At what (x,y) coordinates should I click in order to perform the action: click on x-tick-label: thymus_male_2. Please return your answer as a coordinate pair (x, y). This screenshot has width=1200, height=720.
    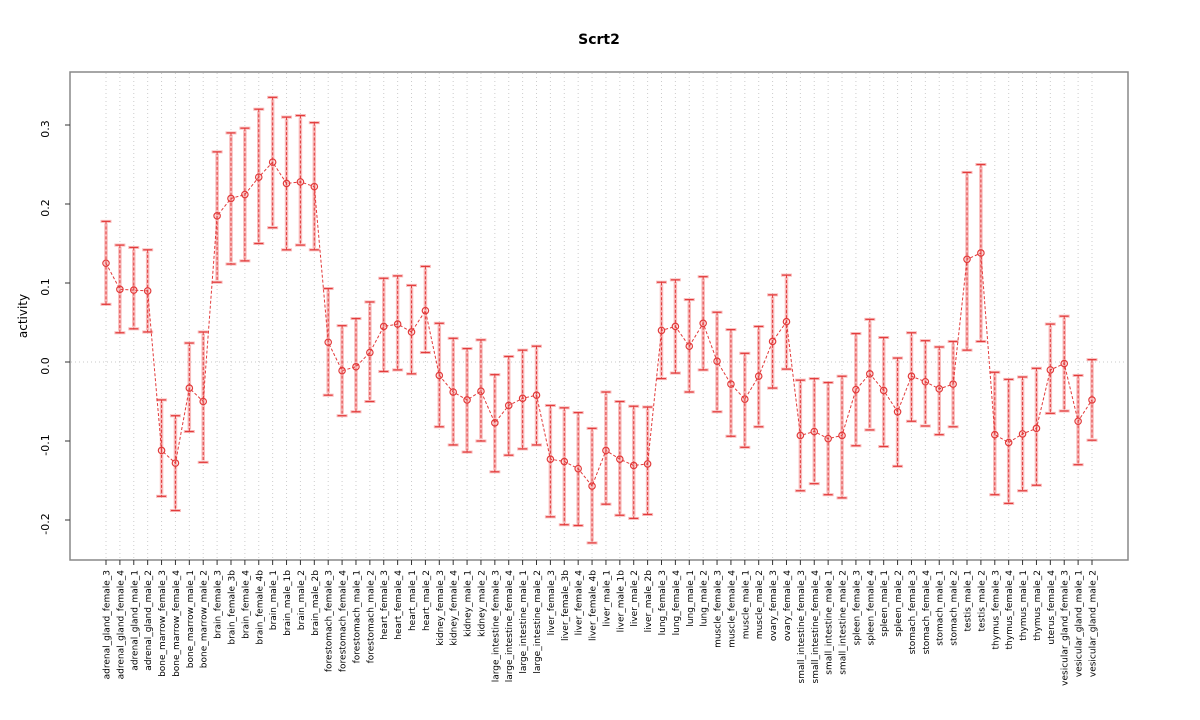
    Looking at the image, I should click on (1038, 605).